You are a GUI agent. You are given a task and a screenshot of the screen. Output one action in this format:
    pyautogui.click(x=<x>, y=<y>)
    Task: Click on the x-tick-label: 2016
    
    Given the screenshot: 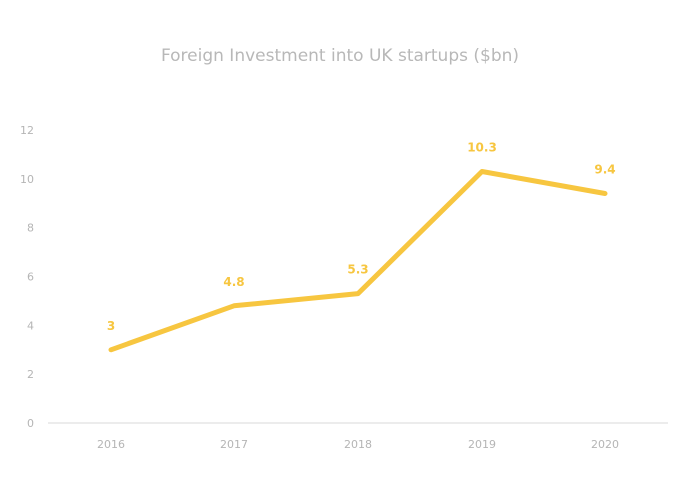 What is the action you would take?
    pyautogui.click(x=111, y=444)
    